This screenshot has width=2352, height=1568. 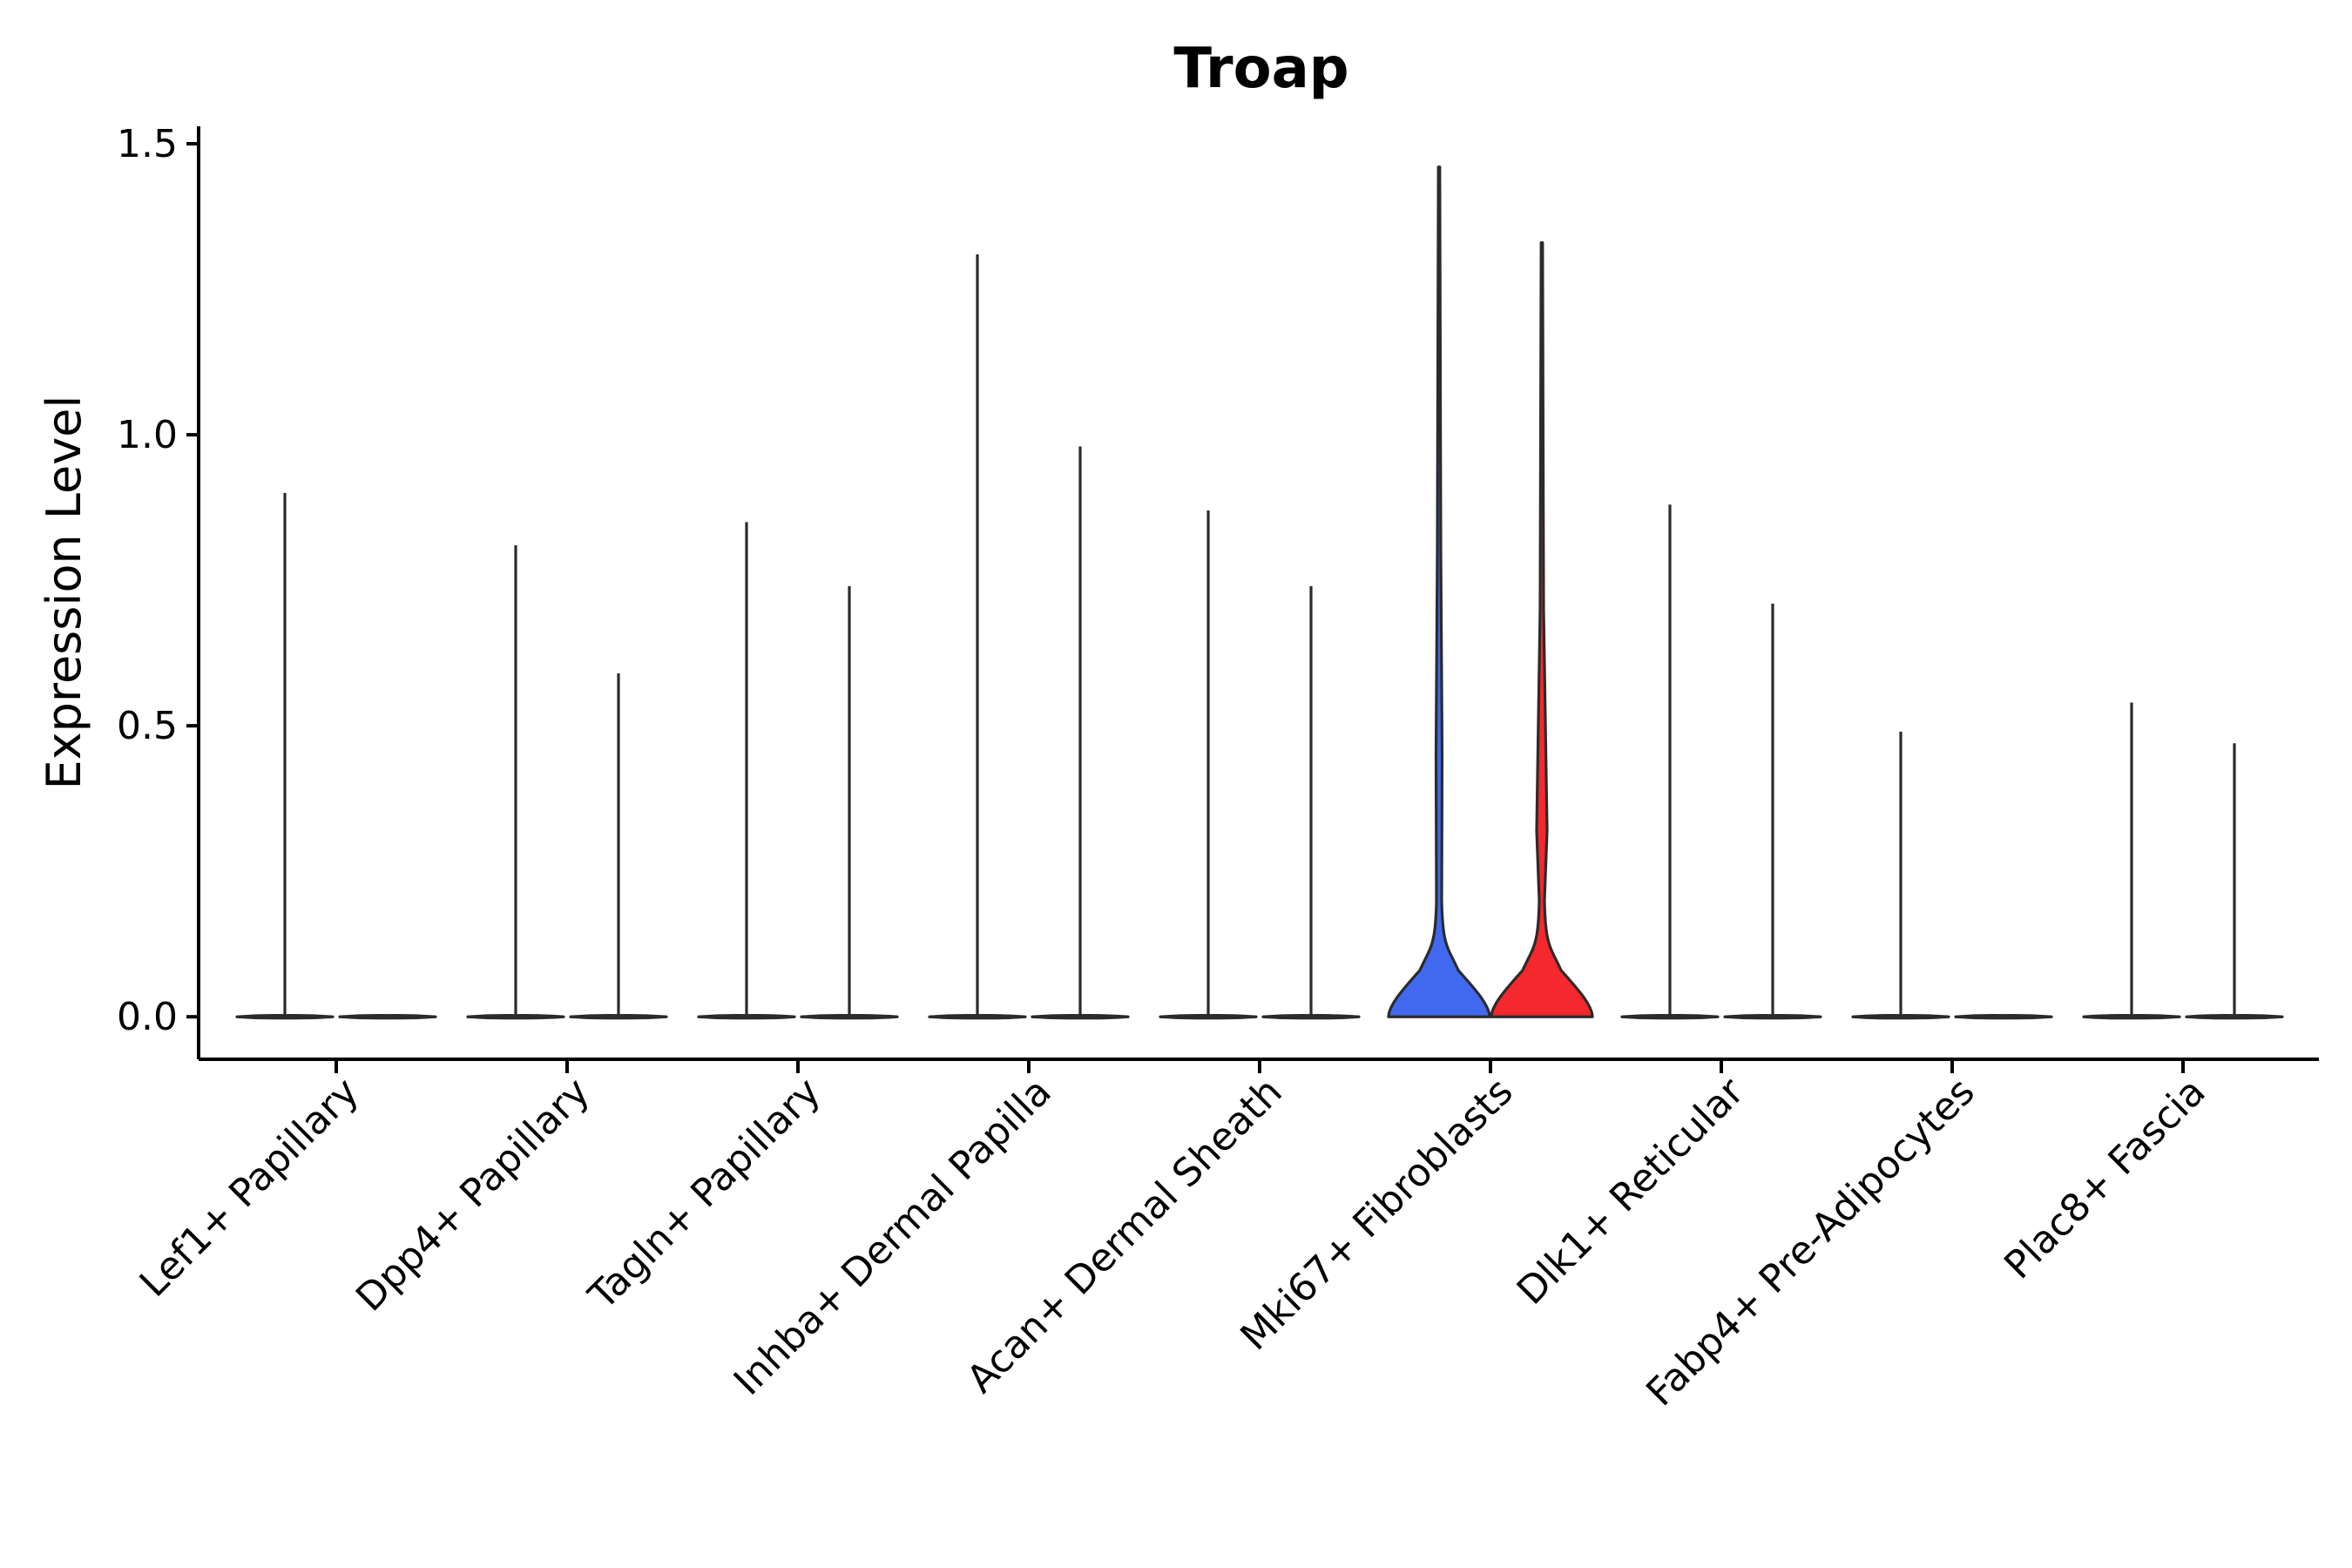 I want to click on x-tick-label: Lef1+ Papillary, so click(x=250, y=1188).